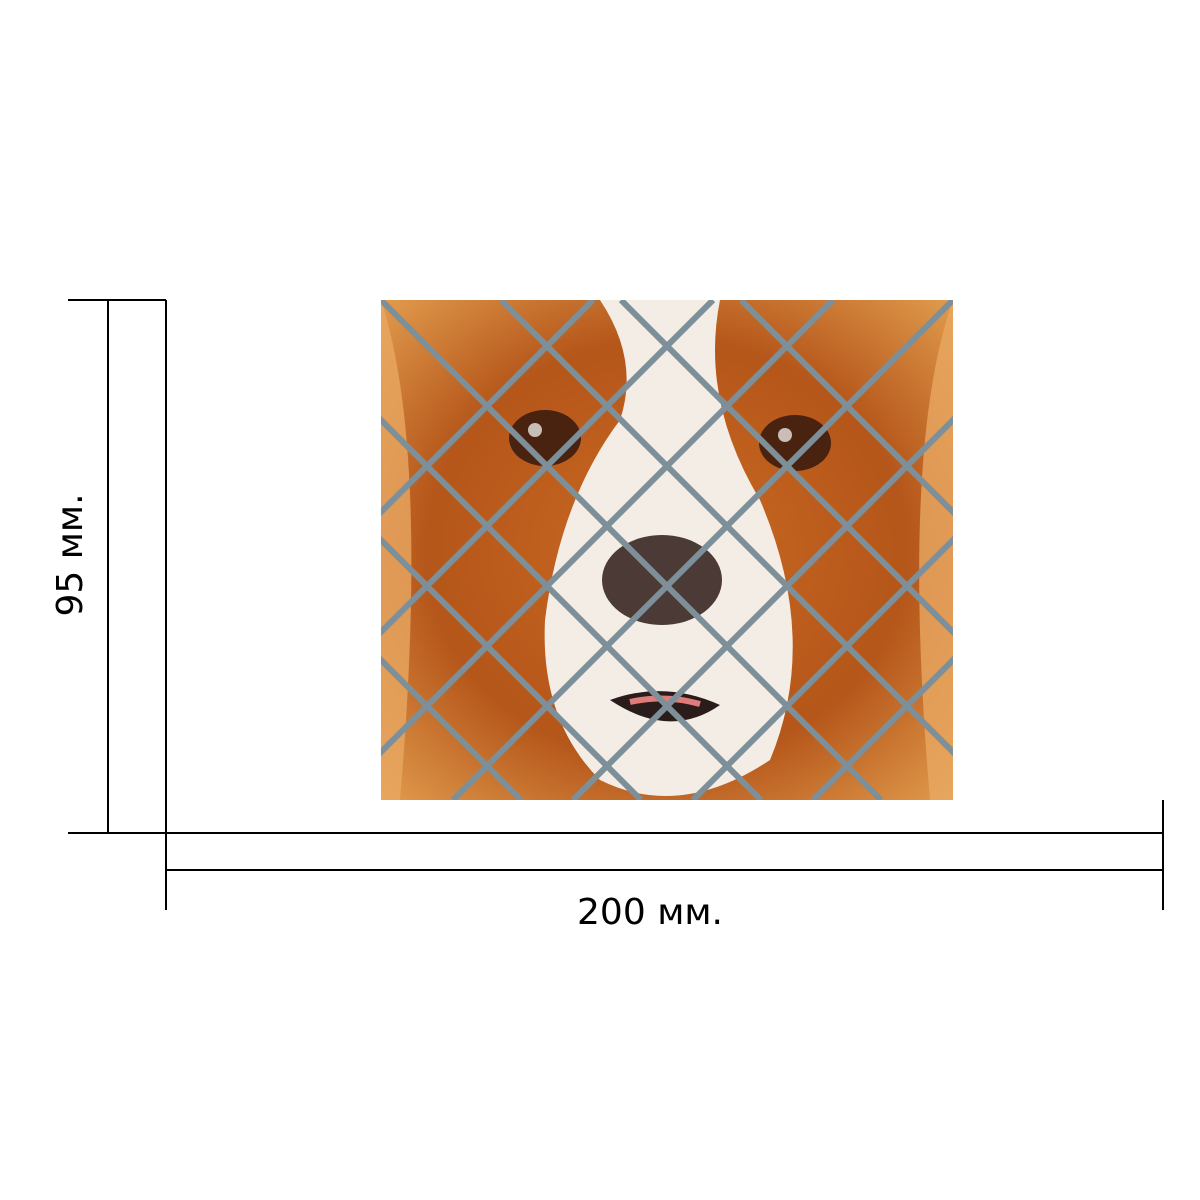 The height and width of the screenshot is (1200, 1200). I want to click on width-label: 200 мм., so click(650, 912).